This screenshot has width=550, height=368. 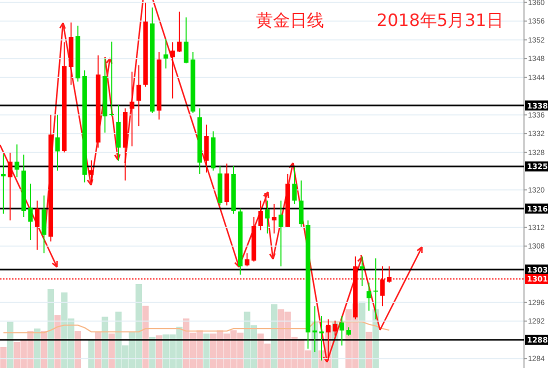 I want to click on text: 黄金日线, so click(x=290, y=21).